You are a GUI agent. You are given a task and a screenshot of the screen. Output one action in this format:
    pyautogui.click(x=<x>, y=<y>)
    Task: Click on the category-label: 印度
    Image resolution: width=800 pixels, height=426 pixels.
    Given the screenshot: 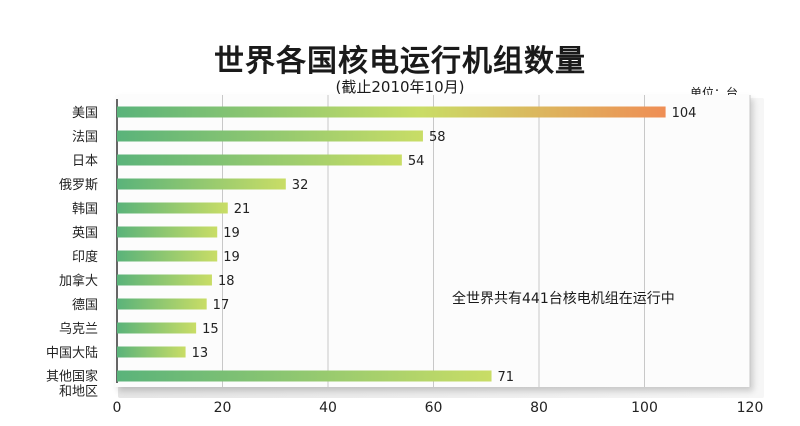 What is the action you would take?
    pyautogui.click(x=85, y=257)
    